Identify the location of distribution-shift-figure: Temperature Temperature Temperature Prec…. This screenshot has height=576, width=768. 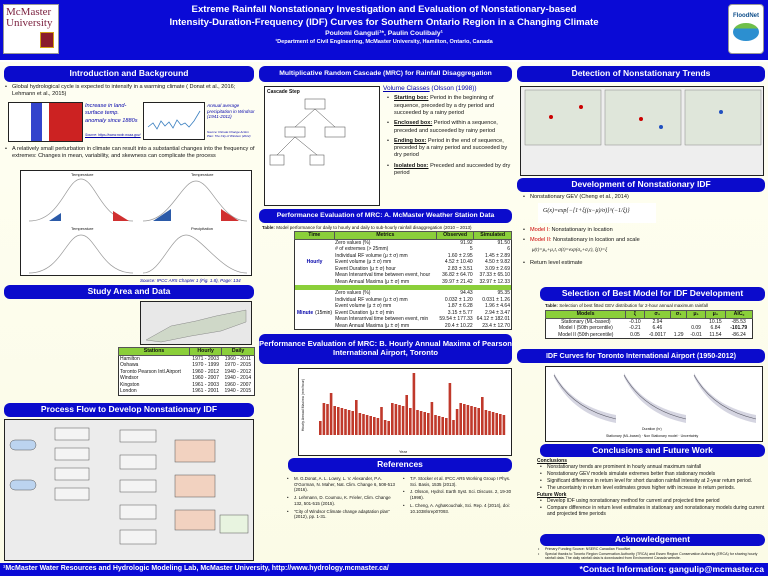
(136, 223).